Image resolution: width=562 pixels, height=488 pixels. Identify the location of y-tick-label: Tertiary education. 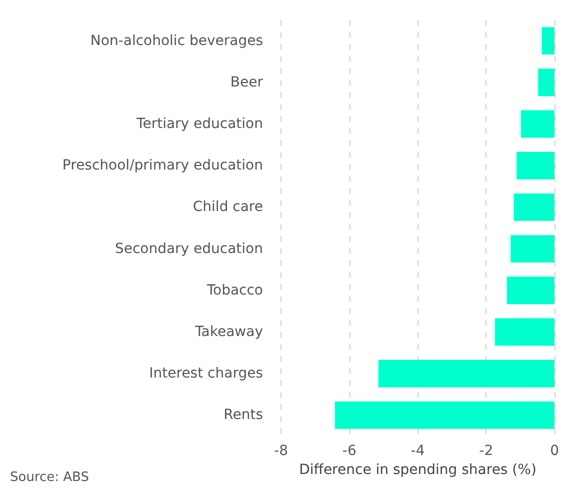
(199, 124).